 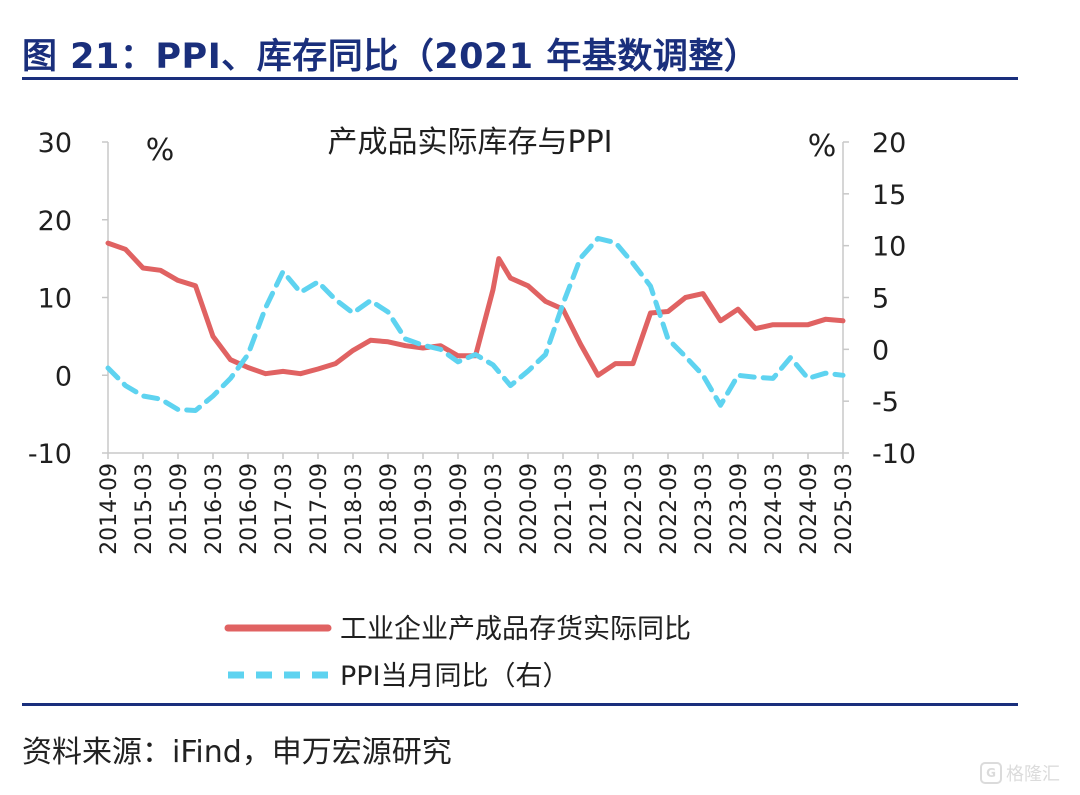 I want to click on title-divider, so click(x=520, y=78).